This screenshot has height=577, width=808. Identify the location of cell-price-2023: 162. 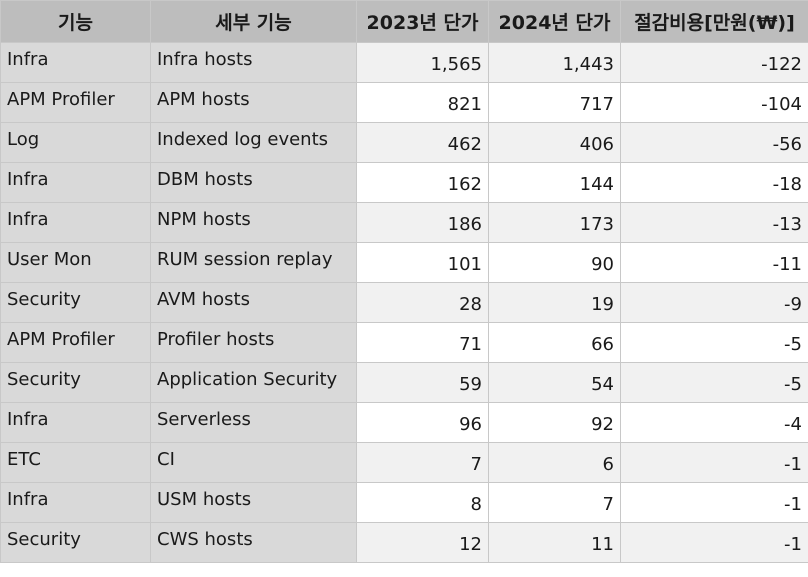
(422, 182).